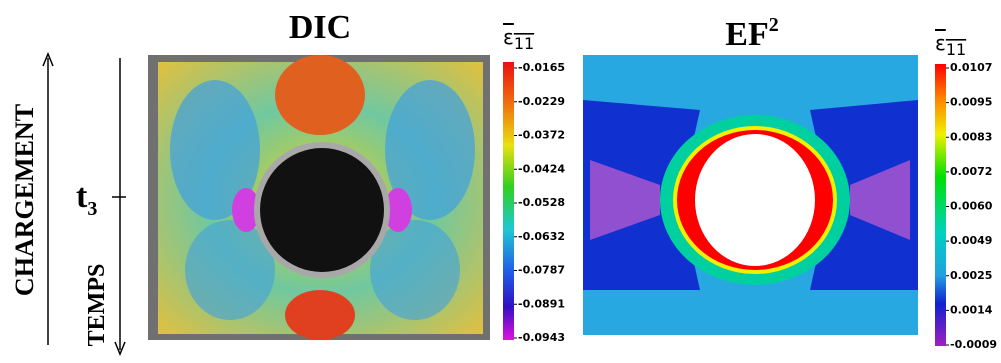 The image size is (1001, 363). I want to click on time-marker: t3, so click(86, 199).